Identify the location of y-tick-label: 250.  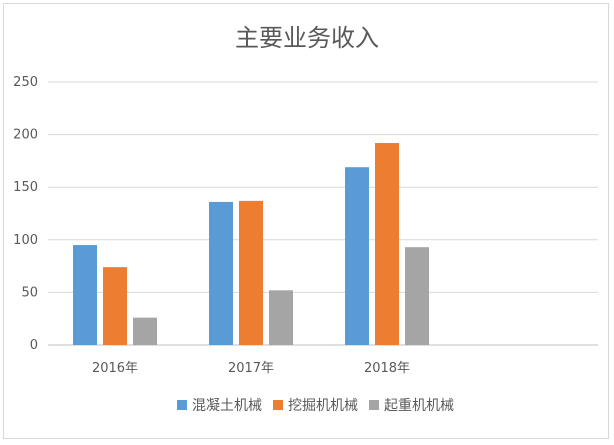
(25, 82).